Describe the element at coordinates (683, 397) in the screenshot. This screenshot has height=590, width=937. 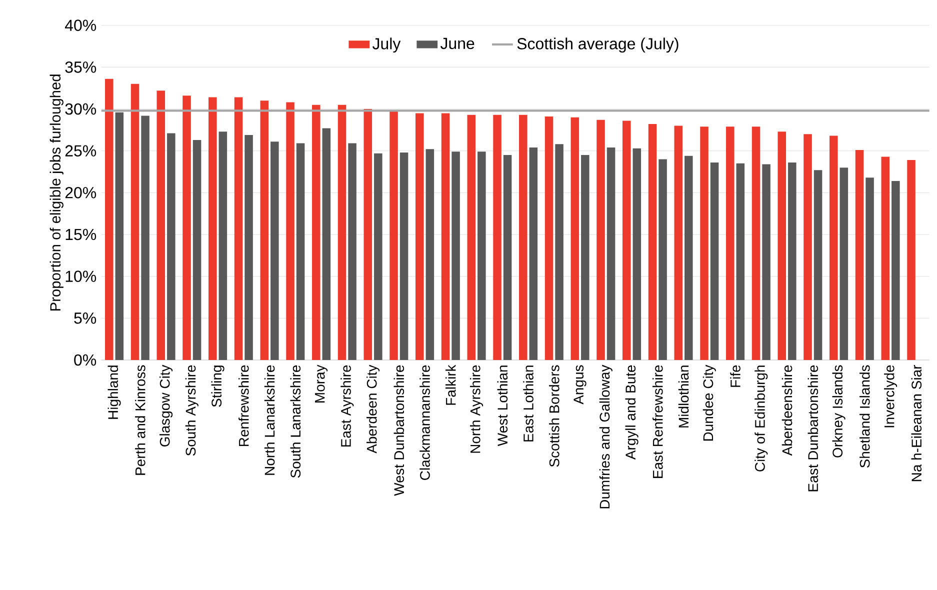
I see `x-tick-label: Midlothian` at that location.